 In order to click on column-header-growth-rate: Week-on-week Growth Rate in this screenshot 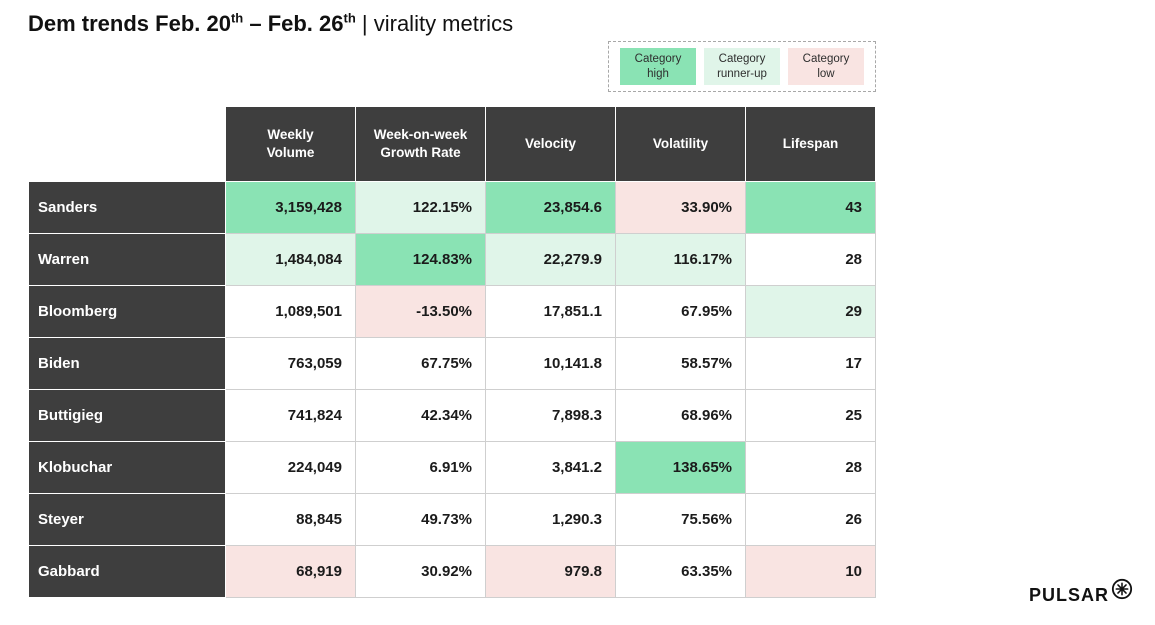, I will do `click(420, 144)`.